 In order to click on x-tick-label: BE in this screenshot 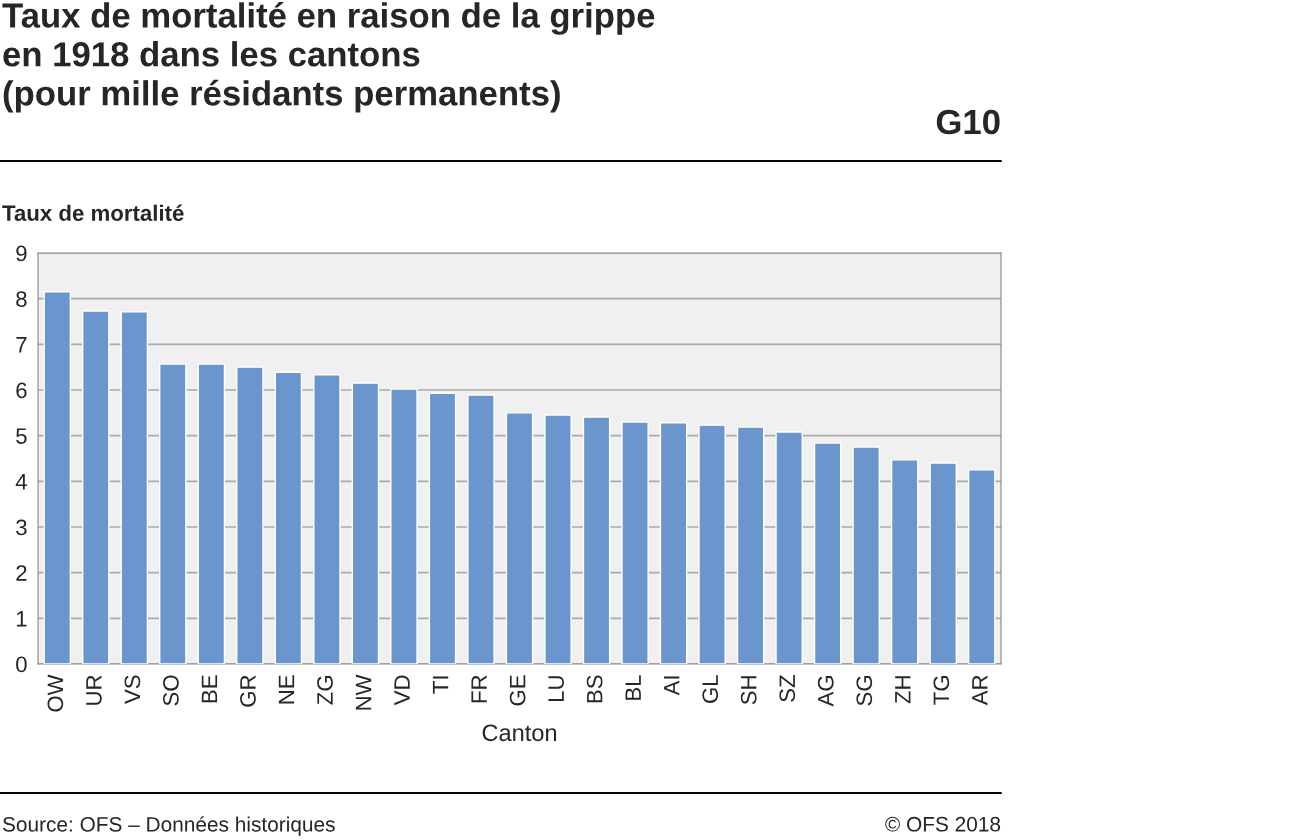, I will do `click(209, 689)`.